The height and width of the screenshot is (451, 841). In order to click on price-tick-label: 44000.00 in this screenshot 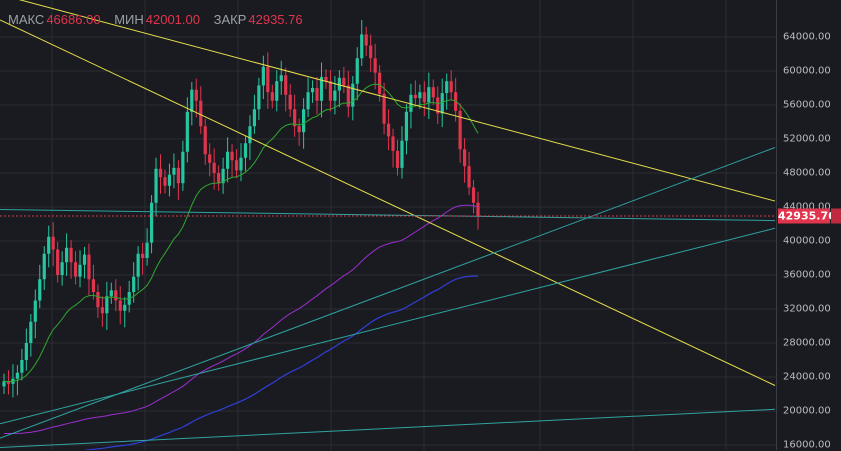, I will do `click(807, 207)`.